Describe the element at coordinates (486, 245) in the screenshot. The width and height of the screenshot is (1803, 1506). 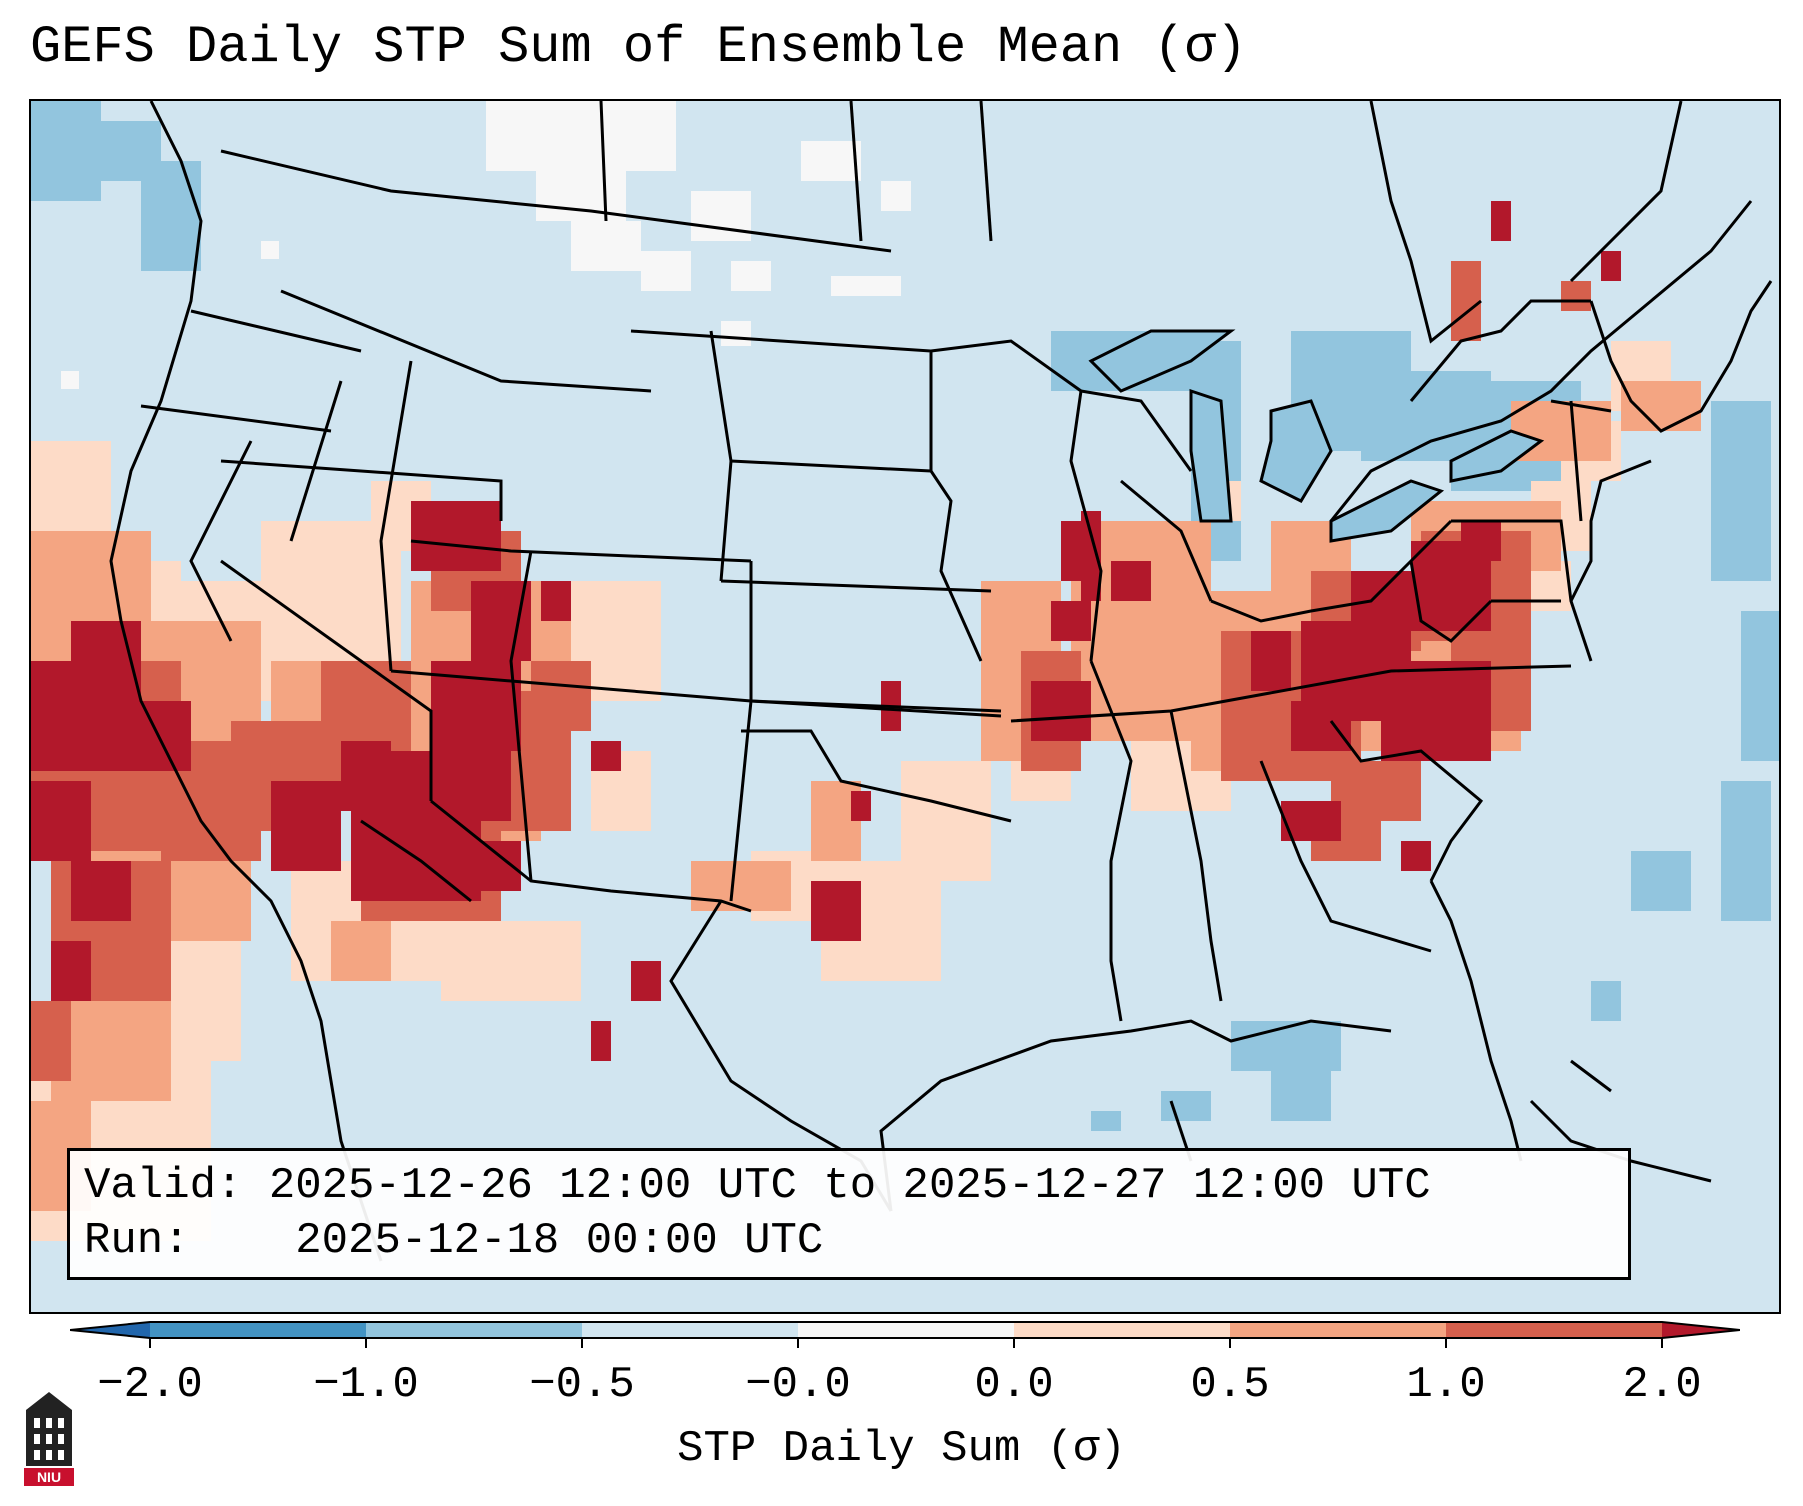
I see `near-zero-patches` at that location.